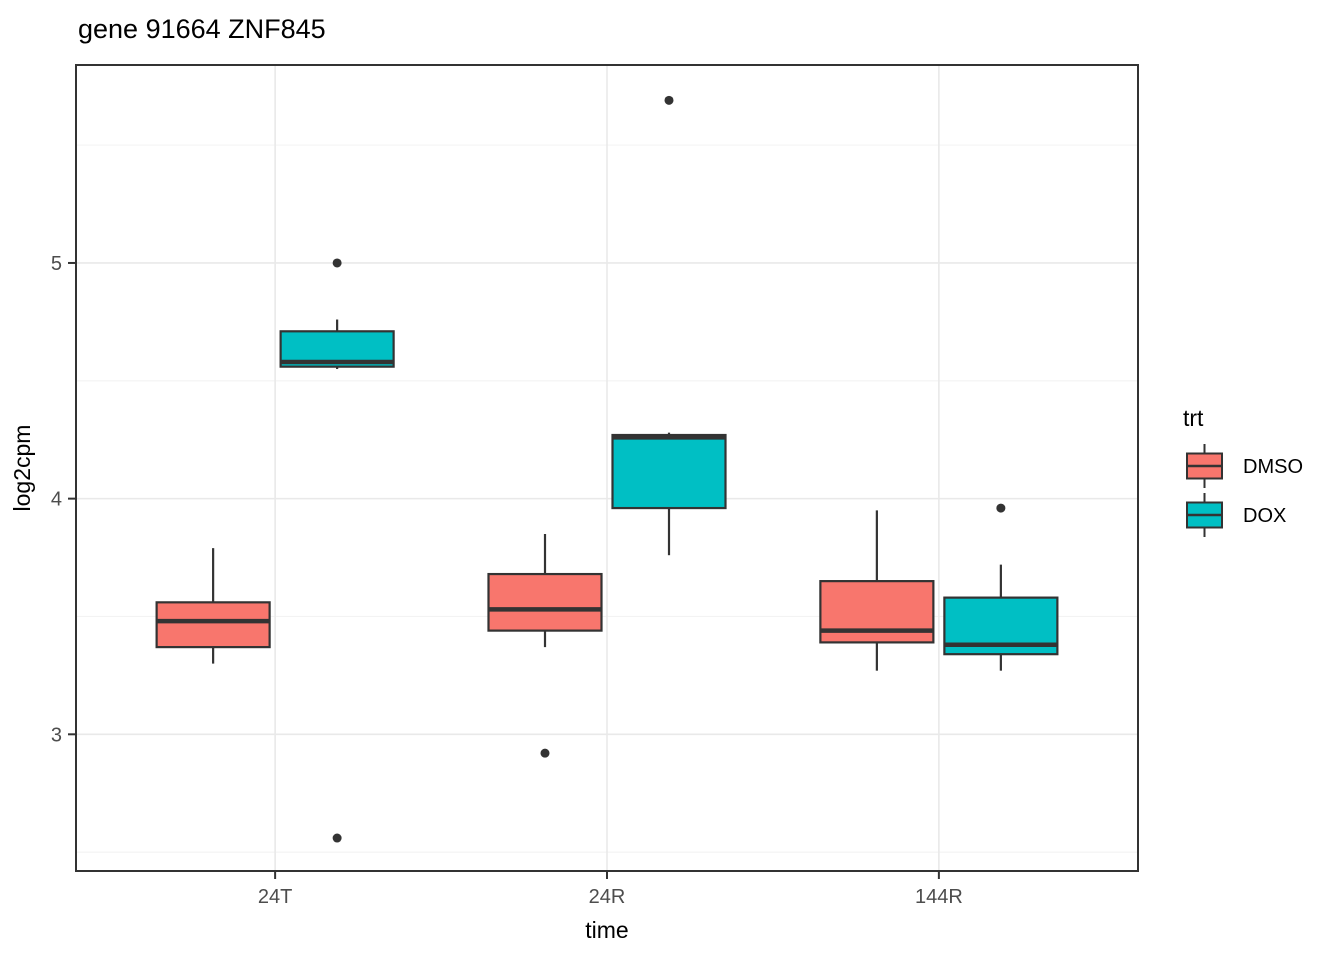 This screenshot has width=1344, height=965. I want to click on boxplot-dmso-24t, so click(213, 606).